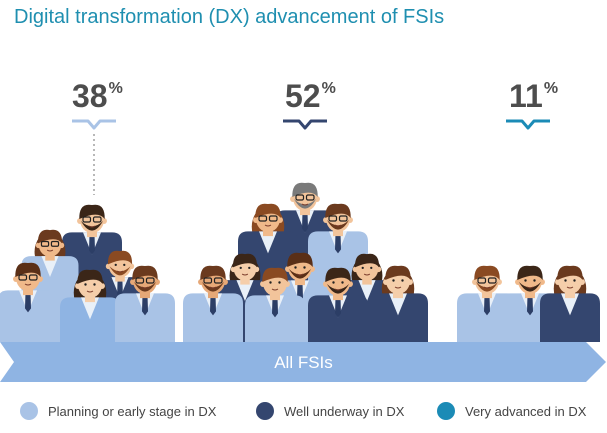  I want to click on legend-label-planning: Planning or early stage in DX, so click(132, 411).